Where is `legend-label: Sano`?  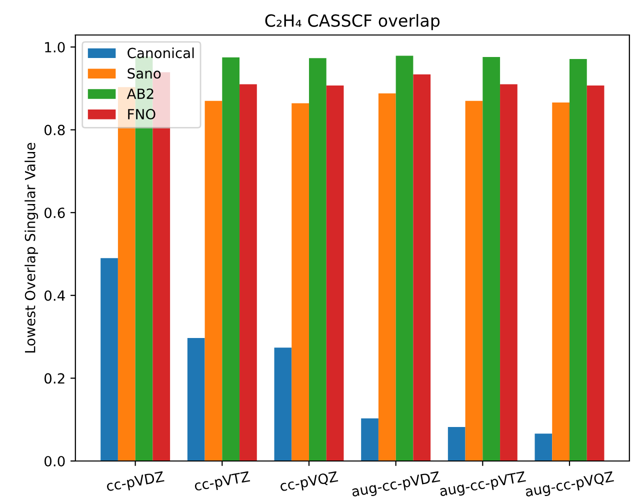
legend-label: Sano is located at coordinates (144, 73).